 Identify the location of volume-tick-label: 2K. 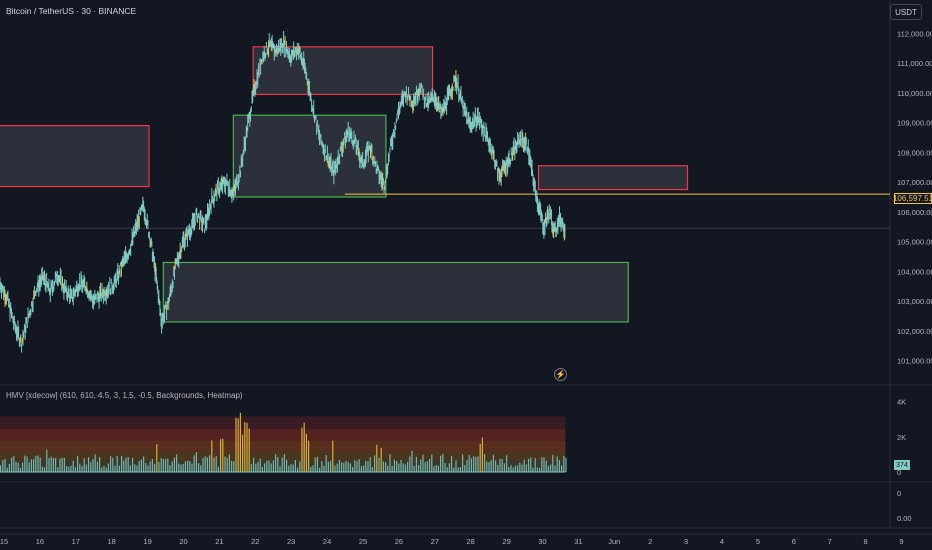
(901, 437).